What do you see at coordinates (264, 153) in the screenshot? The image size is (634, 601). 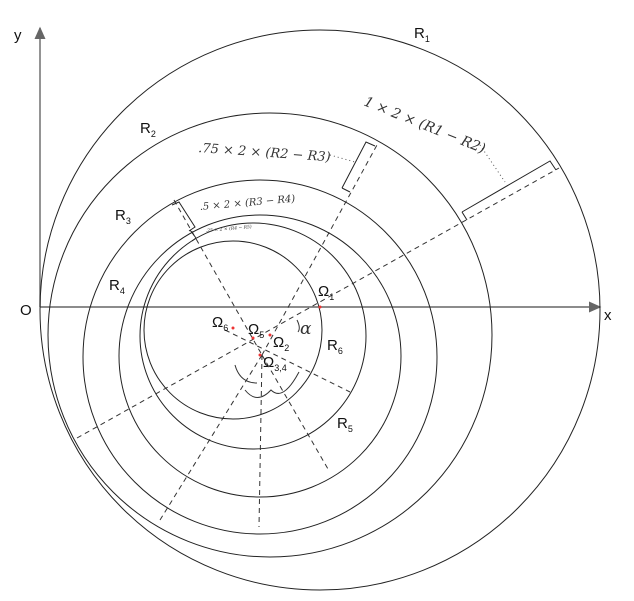 I see `annotation-r2-r3: .75 × 2 × (R2 − R3)` at bounding box center [264, 153].